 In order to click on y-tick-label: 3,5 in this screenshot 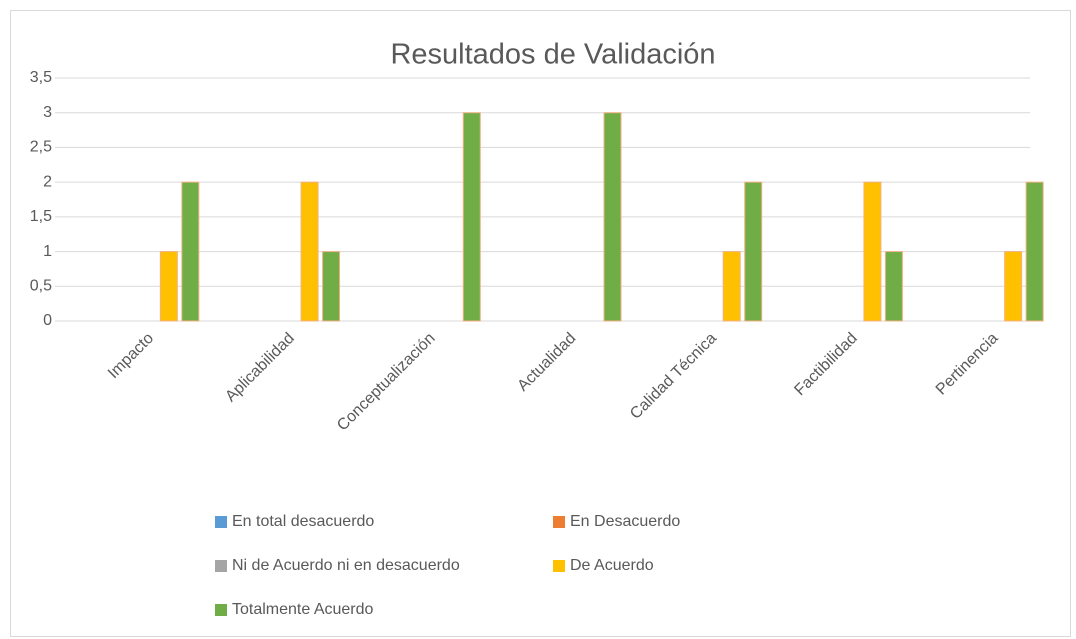, I will do `click(41, 77)`.